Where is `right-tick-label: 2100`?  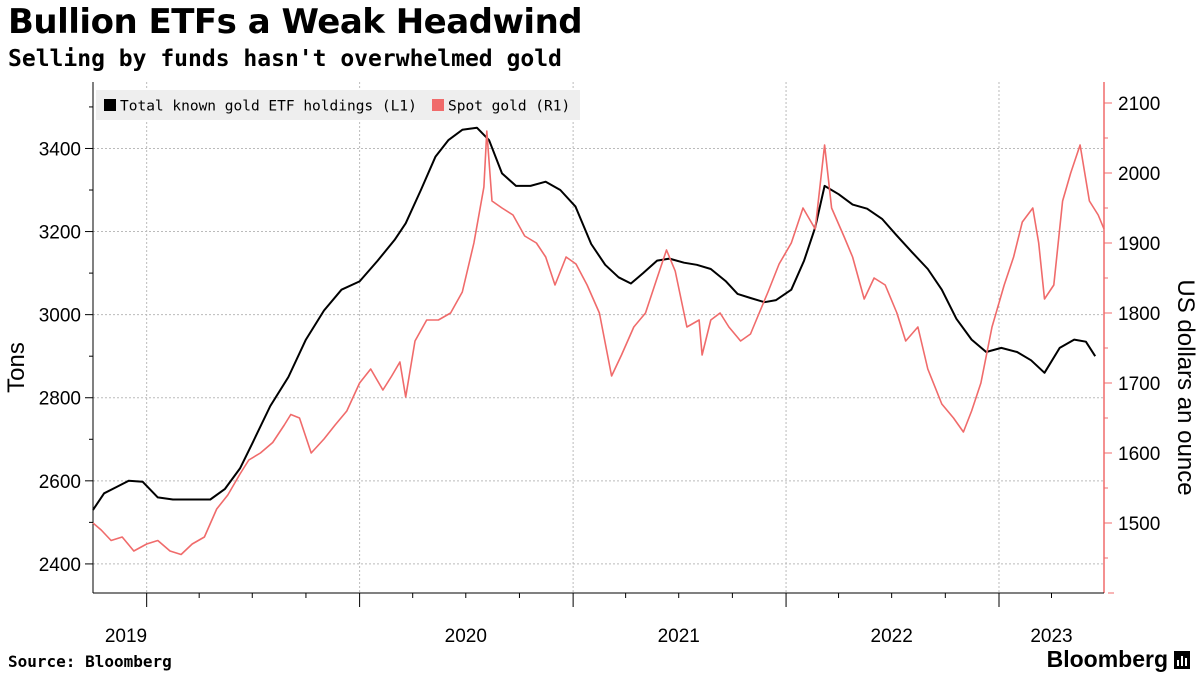
right-tick-label: 2100 is located at coordinates (1139, 104).